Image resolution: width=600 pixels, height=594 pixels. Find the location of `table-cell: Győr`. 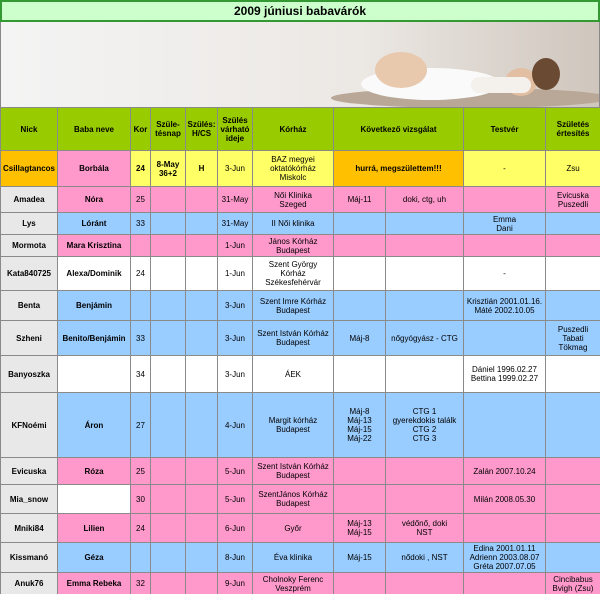

table-cell: Győr is located at coordinates (293, 528).